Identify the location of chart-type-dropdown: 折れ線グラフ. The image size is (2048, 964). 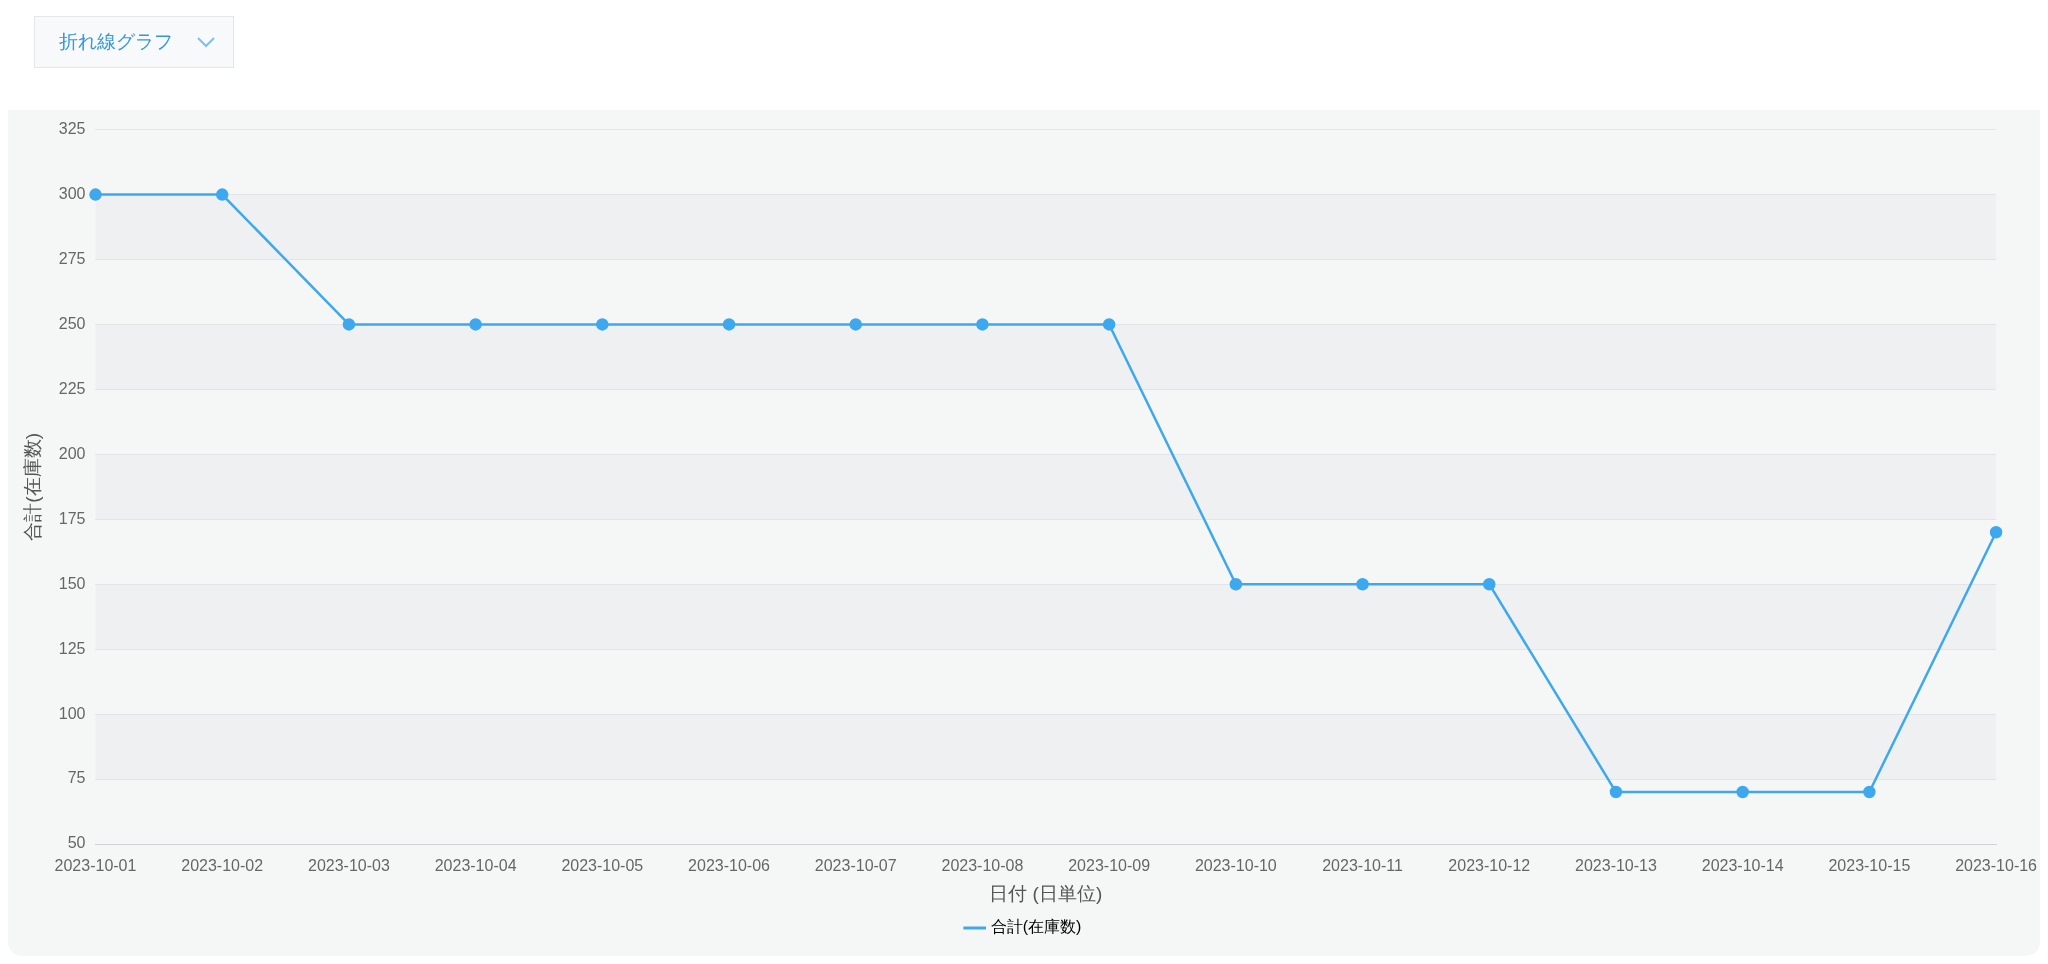
(134, 42).